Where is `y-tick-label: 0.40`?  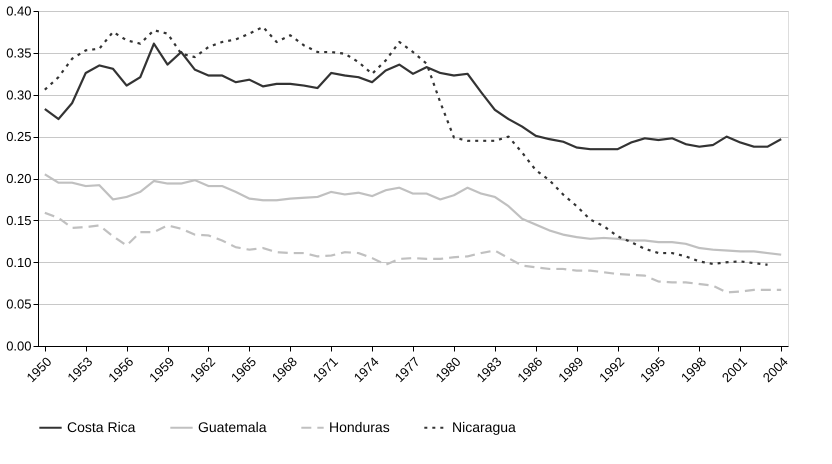 y-tick-label: 0.40 is located at coordinates (19, 11).